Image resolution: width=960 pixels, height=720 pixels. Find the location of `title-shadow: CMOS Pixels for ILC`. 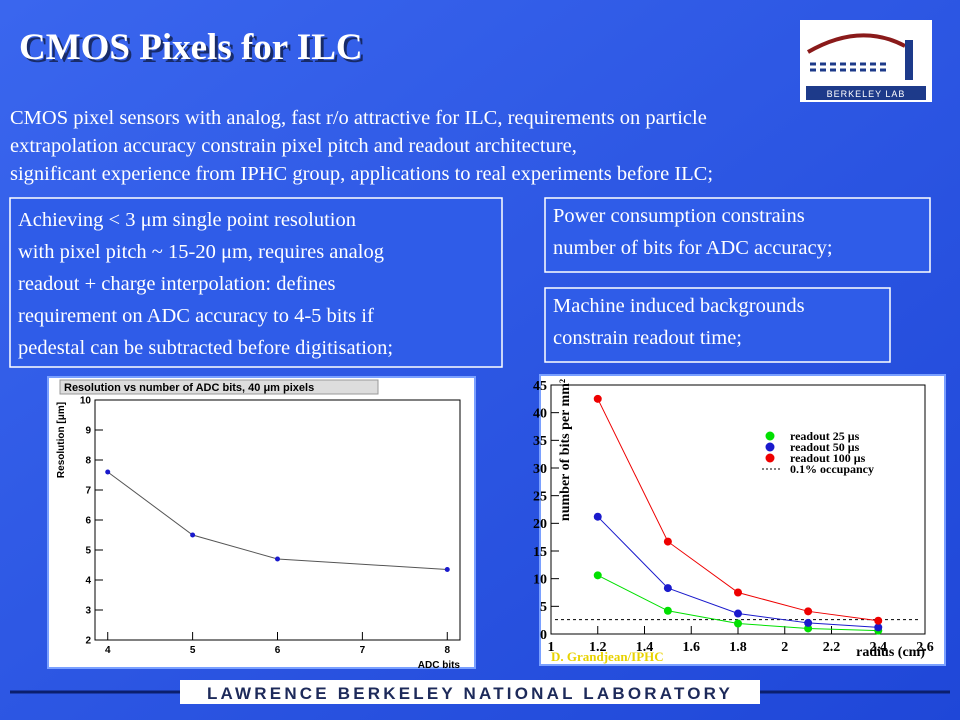

title-shadow: CMOS Pixels for ILC is located at coordinates (194, 50).